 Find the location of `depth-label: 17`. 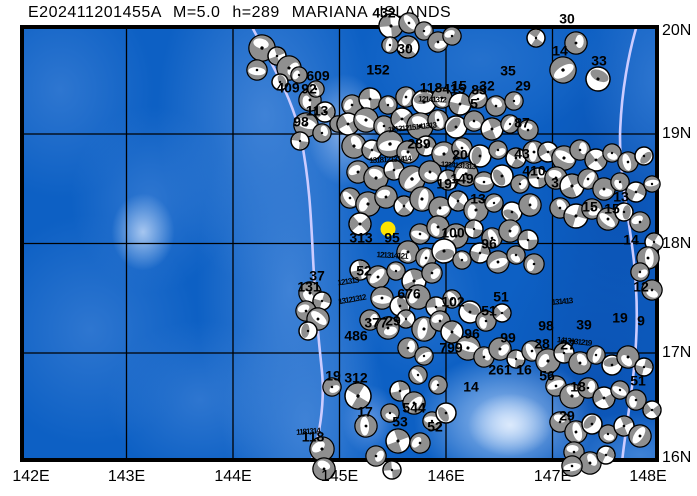

depth-label: 17 is located at coordinates (365, 411).